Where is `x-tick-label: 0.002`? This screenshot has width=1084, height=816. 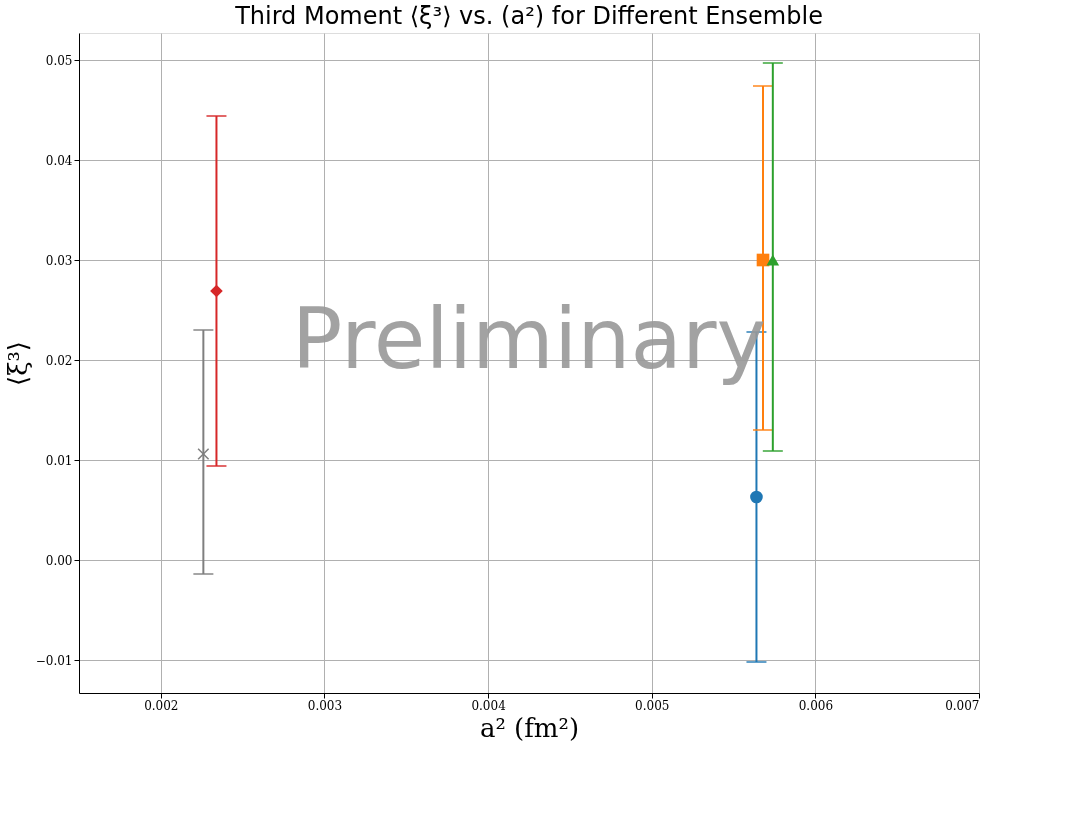
x-tick-label: 0.002 is located at coordinates (161, 705).